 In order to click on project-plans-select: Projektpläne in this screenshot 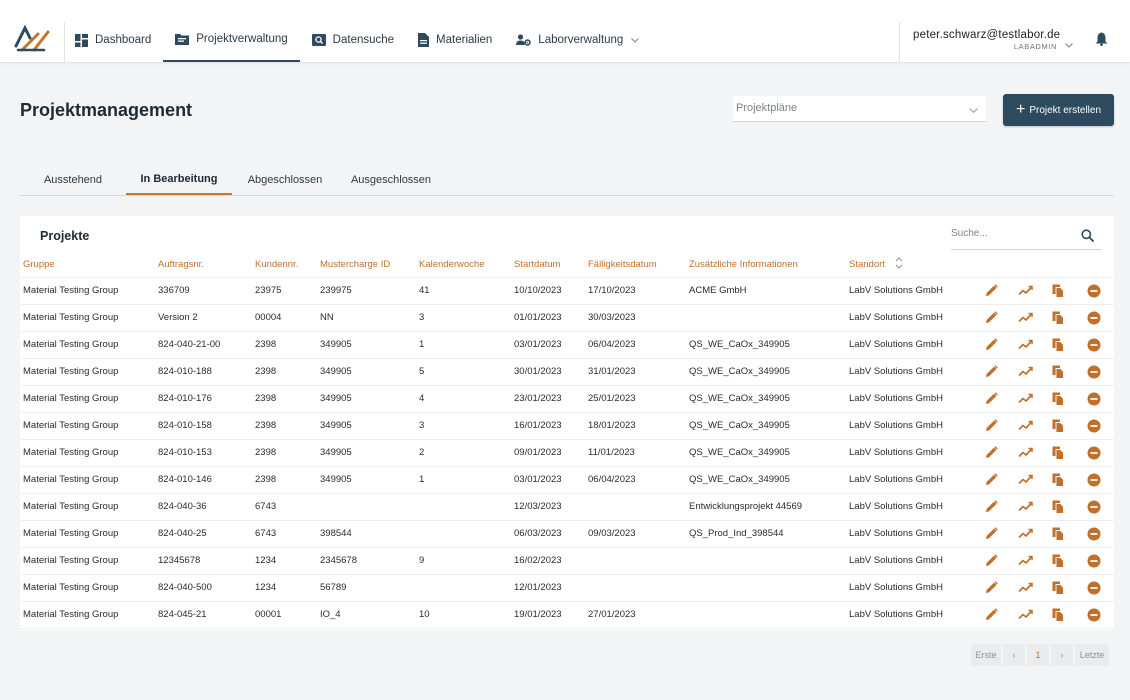, I will do `click(859, 109)`.